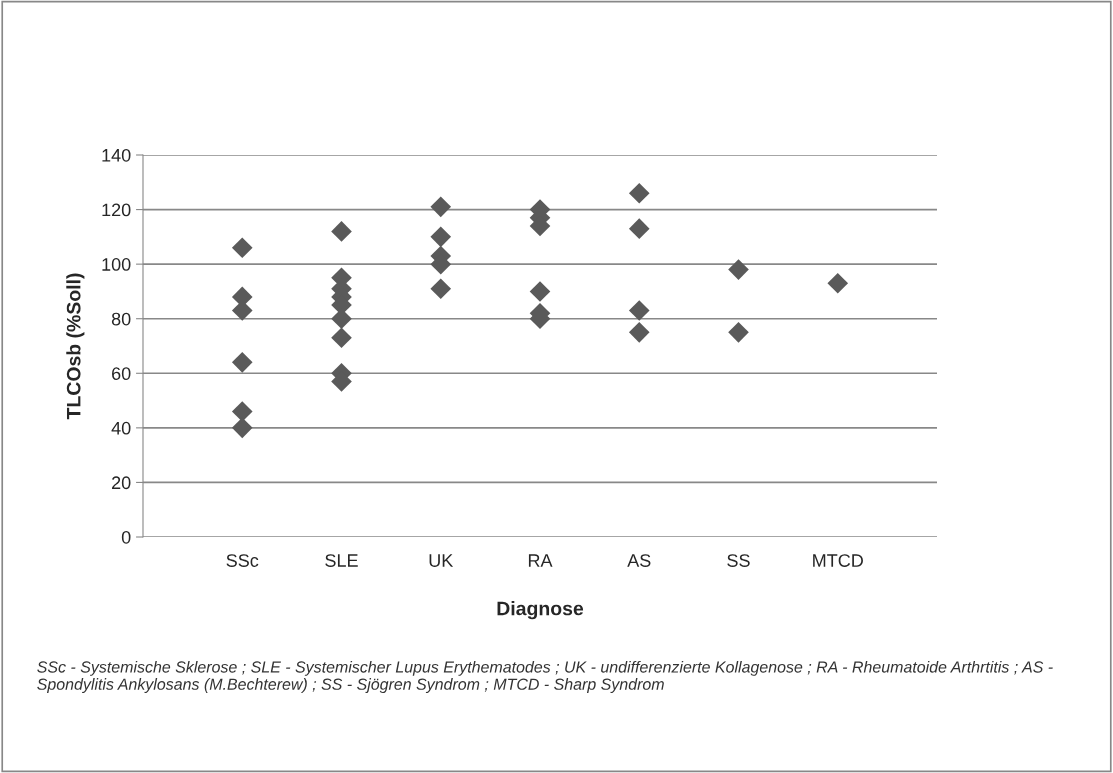 The width and height of the screenshot is (1113, 773). I want to click on x-tick-label: SS, so click(738, 560).